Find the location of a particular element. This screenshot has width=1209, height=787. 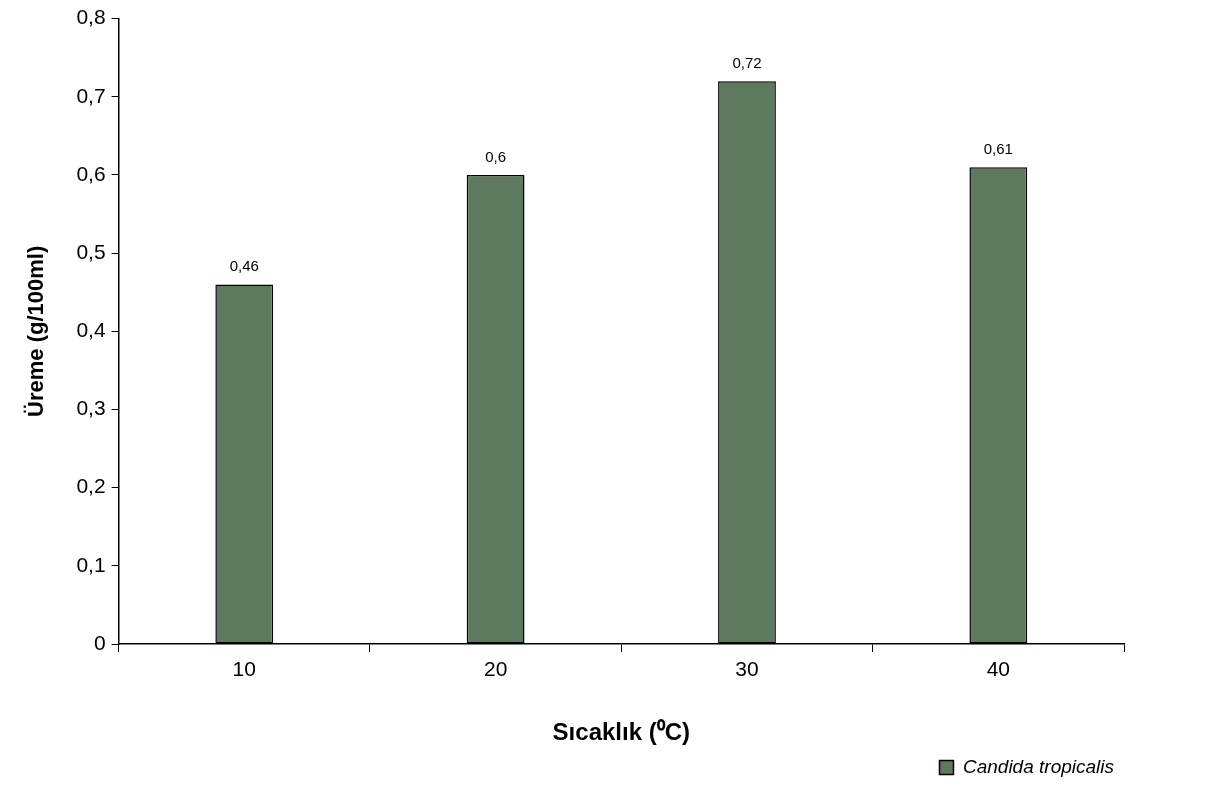

y-tick-label: 0,5 is located at coordinates (91, 251).